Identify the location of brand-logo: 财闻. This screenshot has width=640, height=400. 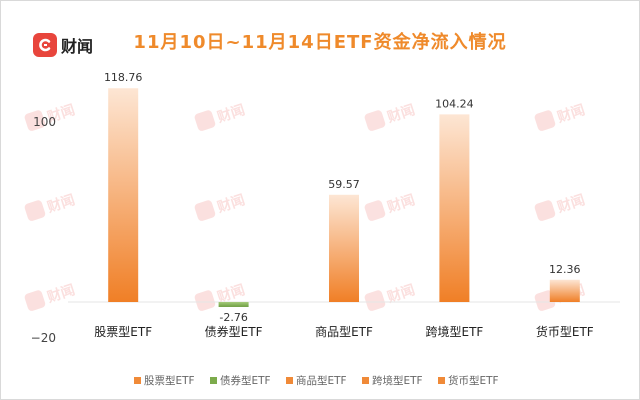
(63, 45).